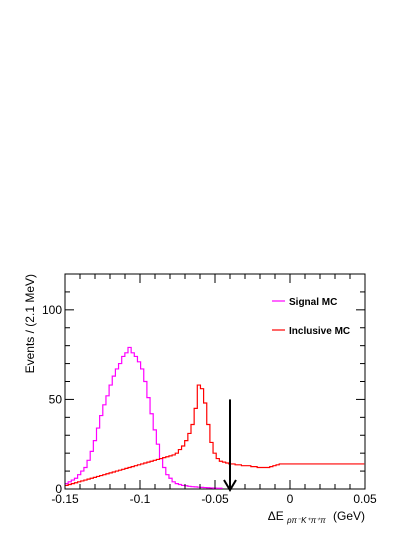  I want to click on x-tick-label: 0.05, so click(365, 499).